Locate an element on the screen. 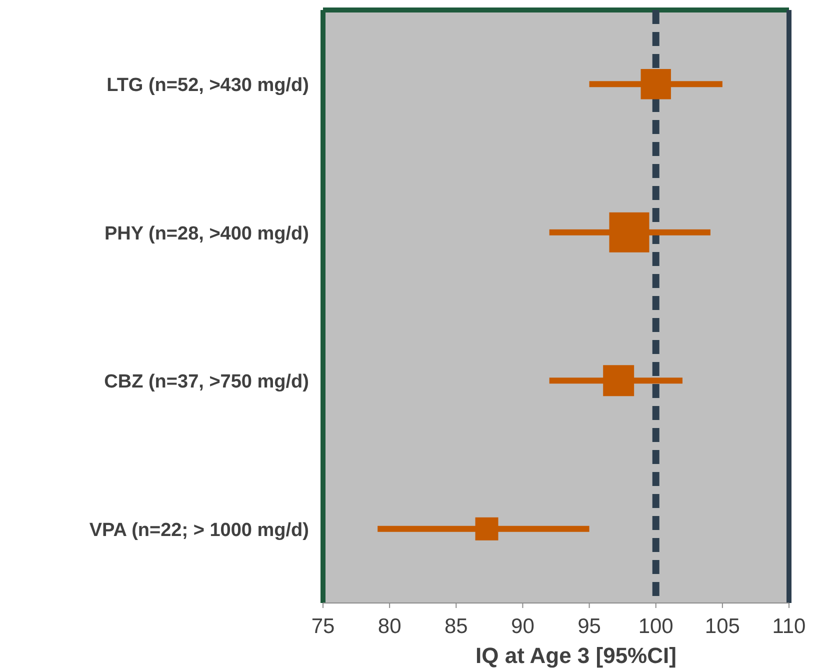  x-tick-label: 75 is located at coordinates (323, 626).